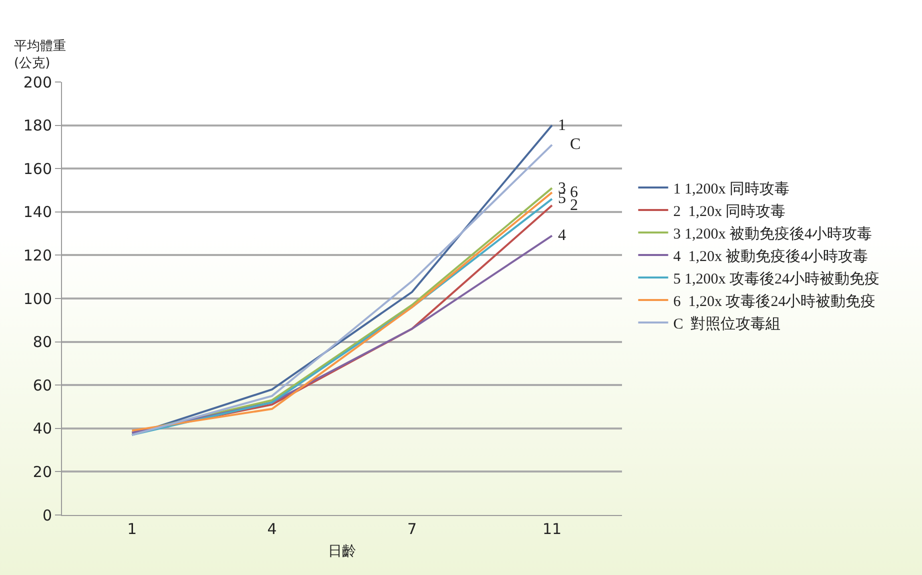 The image size is (922, 575). I want to click on y-axis-title: 平均體重 (公克), so click(40, 55).